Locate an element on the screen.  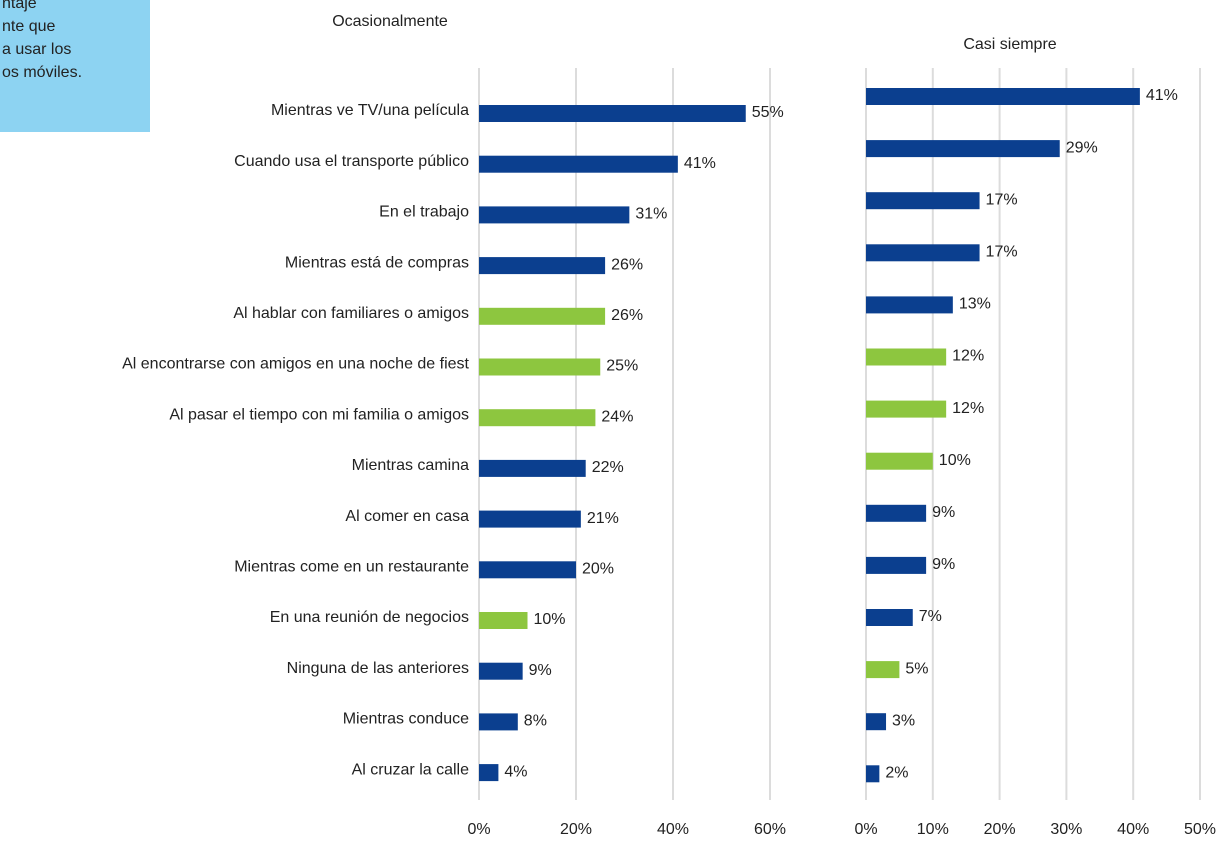
x-tick-label: 50% is located at coordinates (1200, 829).